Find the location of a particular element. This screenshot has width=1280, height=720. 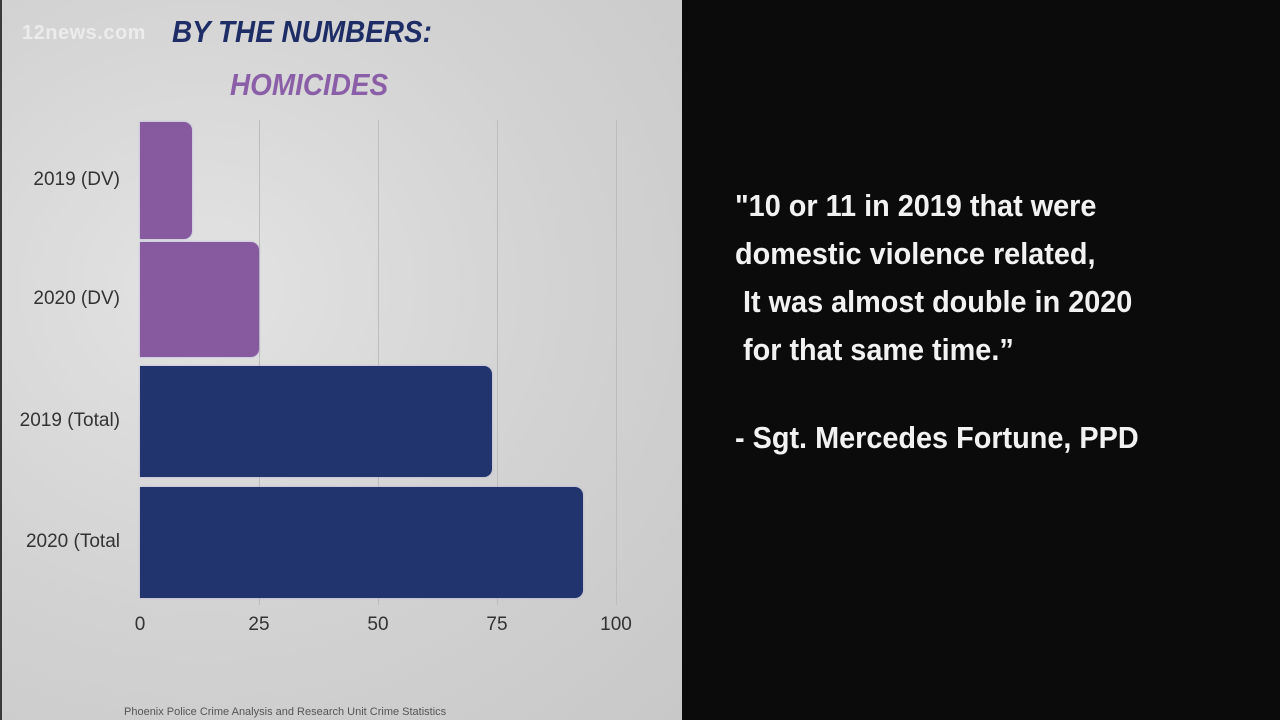

quote-attribution: - Sgt. Mercedes Fortune, PPD is located at coordinates (937, 437).